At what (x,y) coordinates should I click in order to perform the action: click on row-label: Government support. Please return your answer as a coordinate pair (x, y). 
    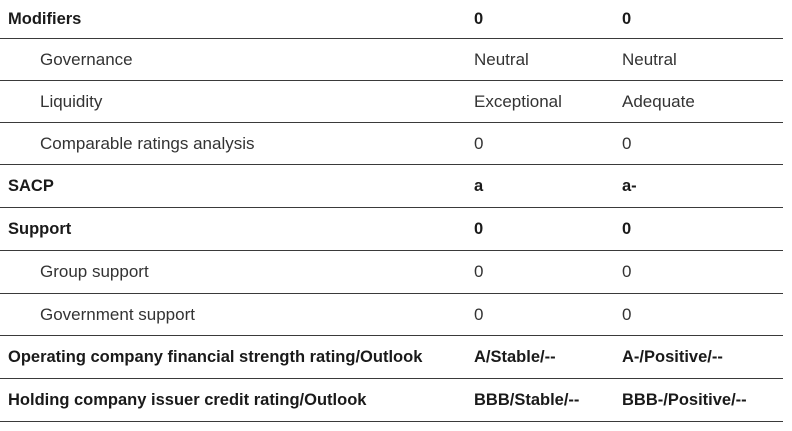
    Looking at the image, I should click on (117, 314).